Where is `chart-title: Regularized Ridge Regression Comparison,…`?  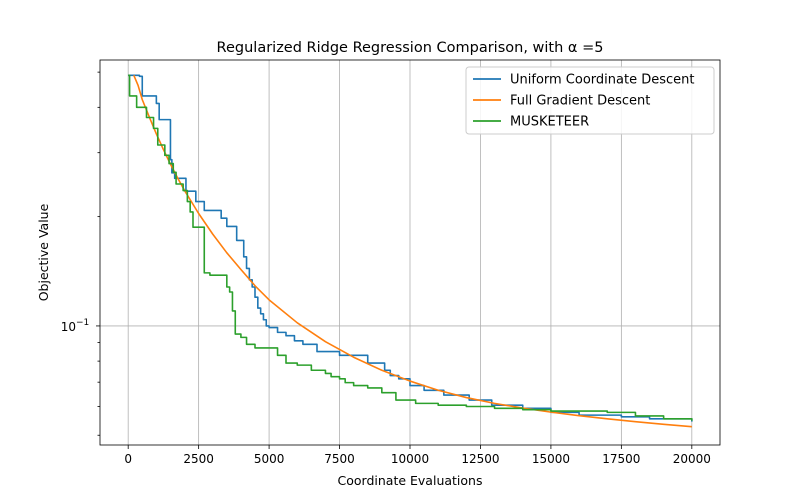
chart-title: Regularized Ridge Regression Comparison,… is located at coordinates (410, 48).